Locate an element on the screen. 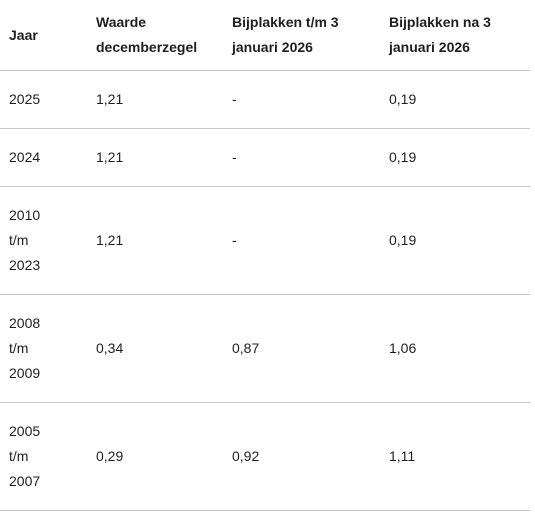 This screenshot has height=513, width=535. table-row: 2024 1,21 - 0,19 is located at coordinates (265, 157).